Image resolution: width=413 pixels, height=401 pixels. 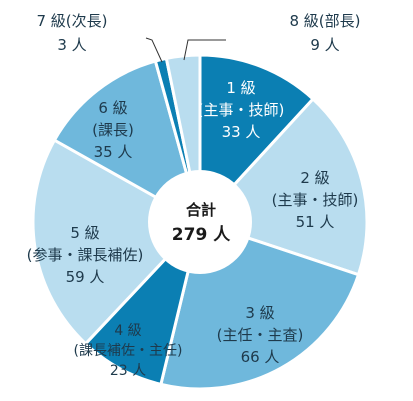 What do you see at coordinates (315, 200) in the screenshot?
I see `slice-label-role-2: (主事・技師)` at bounding box center [315, 200].